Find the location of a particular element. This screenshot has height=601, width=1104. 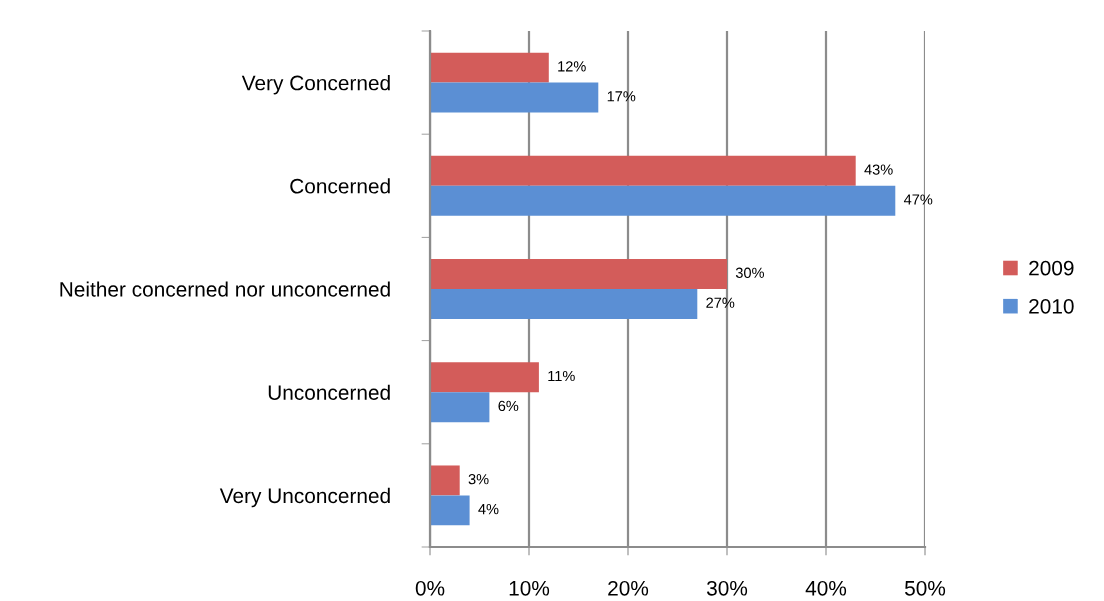

data-label: 12% is located at coordinates (572, 66).